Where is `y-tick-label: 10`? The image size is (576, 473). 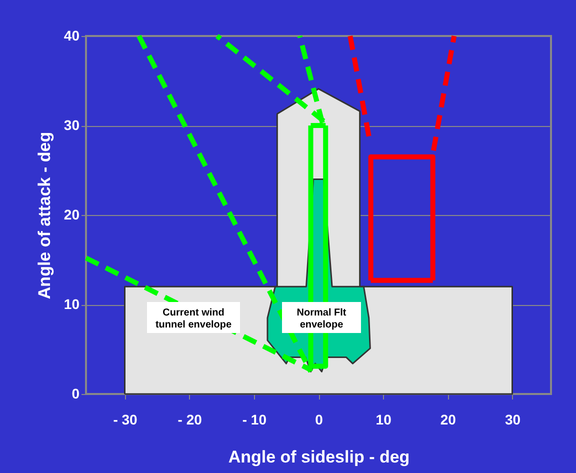
y-tick-label: 10 is located at coordinates (72, 304).